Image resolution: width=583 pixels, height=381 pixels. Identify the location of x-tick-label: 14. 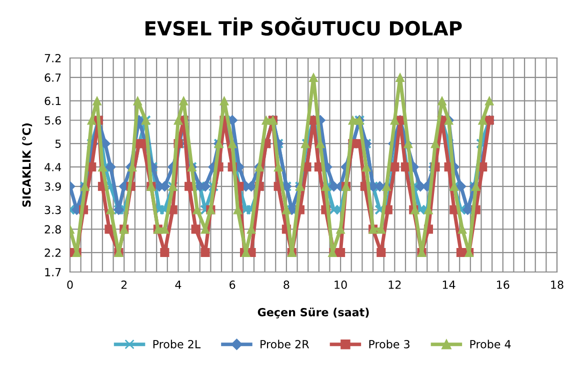
(449, 284).